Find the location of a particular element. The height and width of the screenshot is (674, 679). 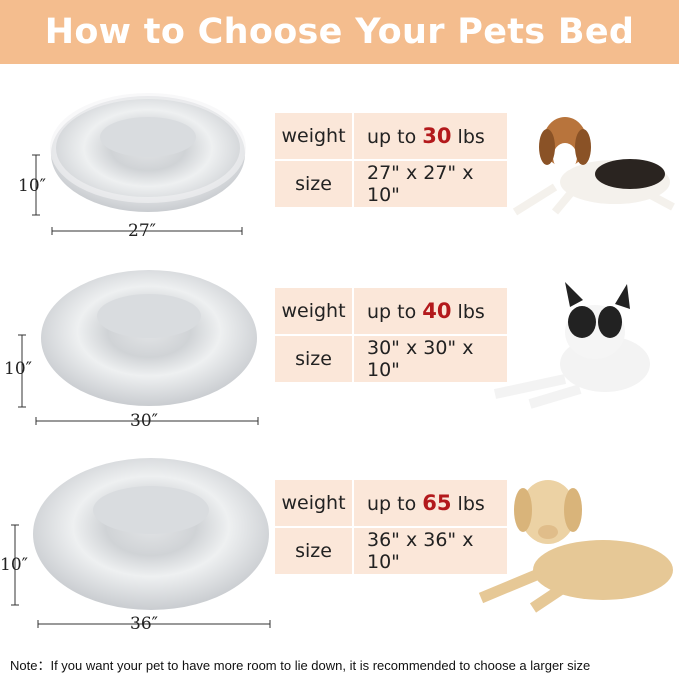

title-banner: How to Choose Your Pets Bed is located at coordinates (339, 32).